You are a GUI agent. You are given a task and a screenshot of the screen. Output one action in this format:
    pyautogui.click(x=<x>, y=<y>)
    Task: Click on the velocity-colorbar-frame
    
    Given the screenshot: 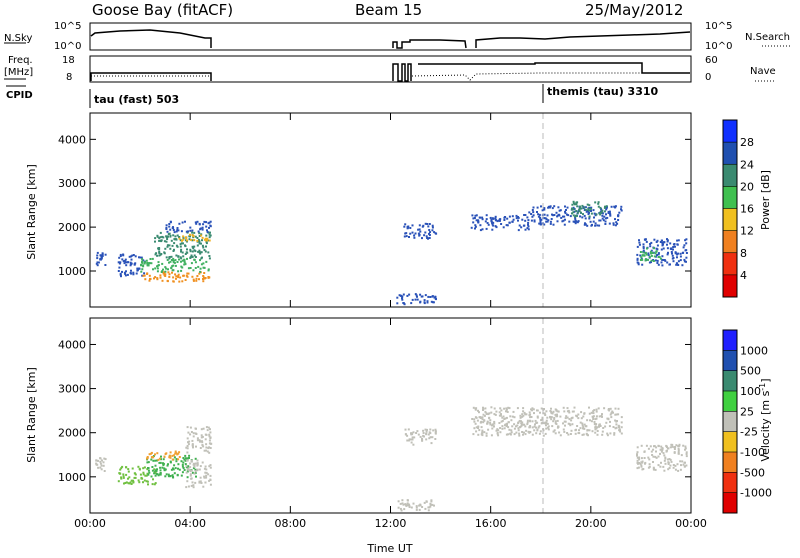 What is the action you would take?
    pyautogui.click(x=730, y=421)
    